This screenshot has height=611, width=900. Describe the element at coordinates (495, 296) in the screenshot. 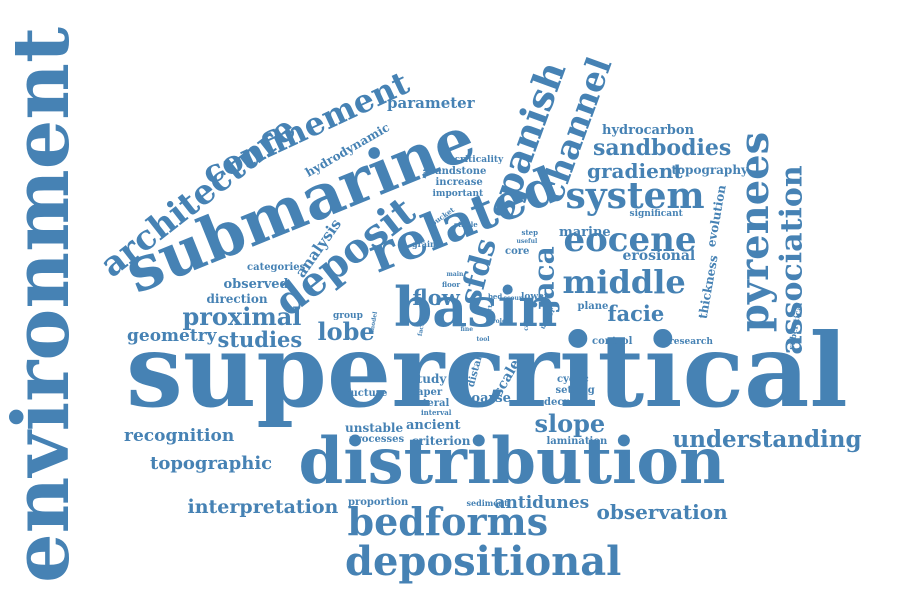

I see `word-bed: bed` at that location.